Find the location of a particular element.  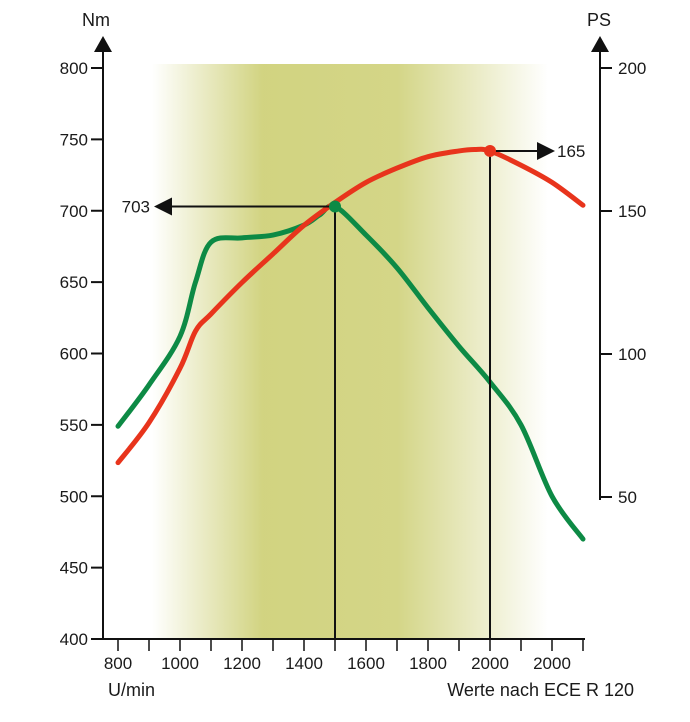

left-axis-unit: Nm is located at coordinates (96, 20).